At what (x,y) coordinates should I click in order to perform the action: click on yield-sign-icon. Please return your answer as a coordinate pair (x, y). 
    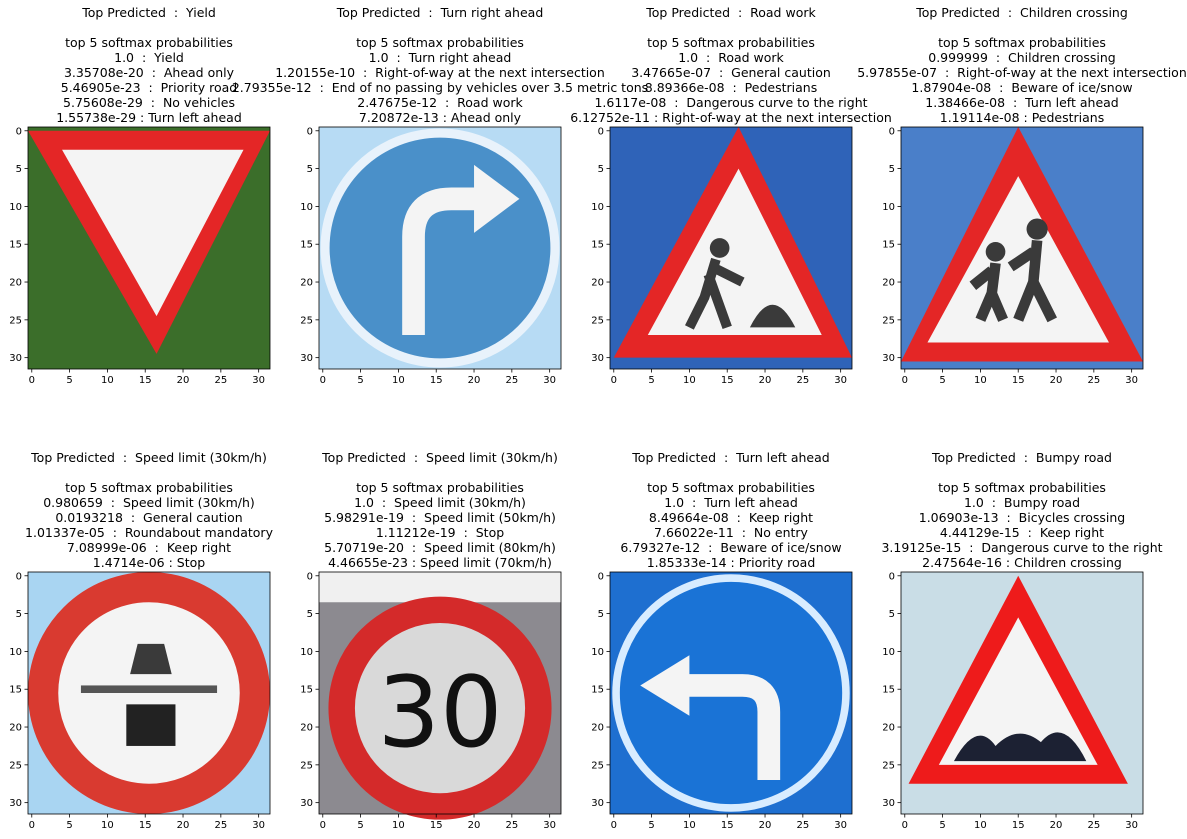
    Looking at the image, I should click on (149, 248).